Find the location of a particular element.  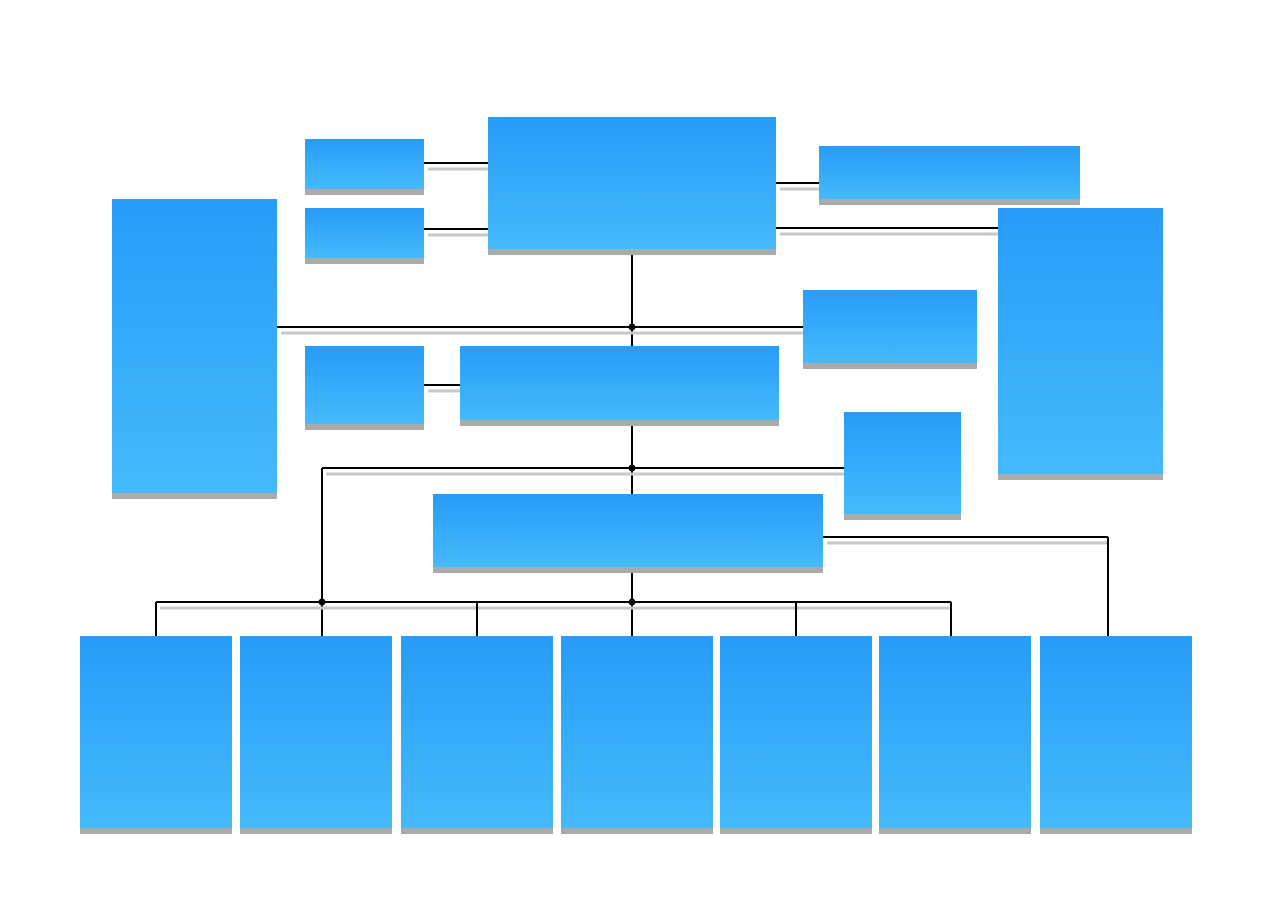

box-mid-left-small is located at coordinates (364, 388).